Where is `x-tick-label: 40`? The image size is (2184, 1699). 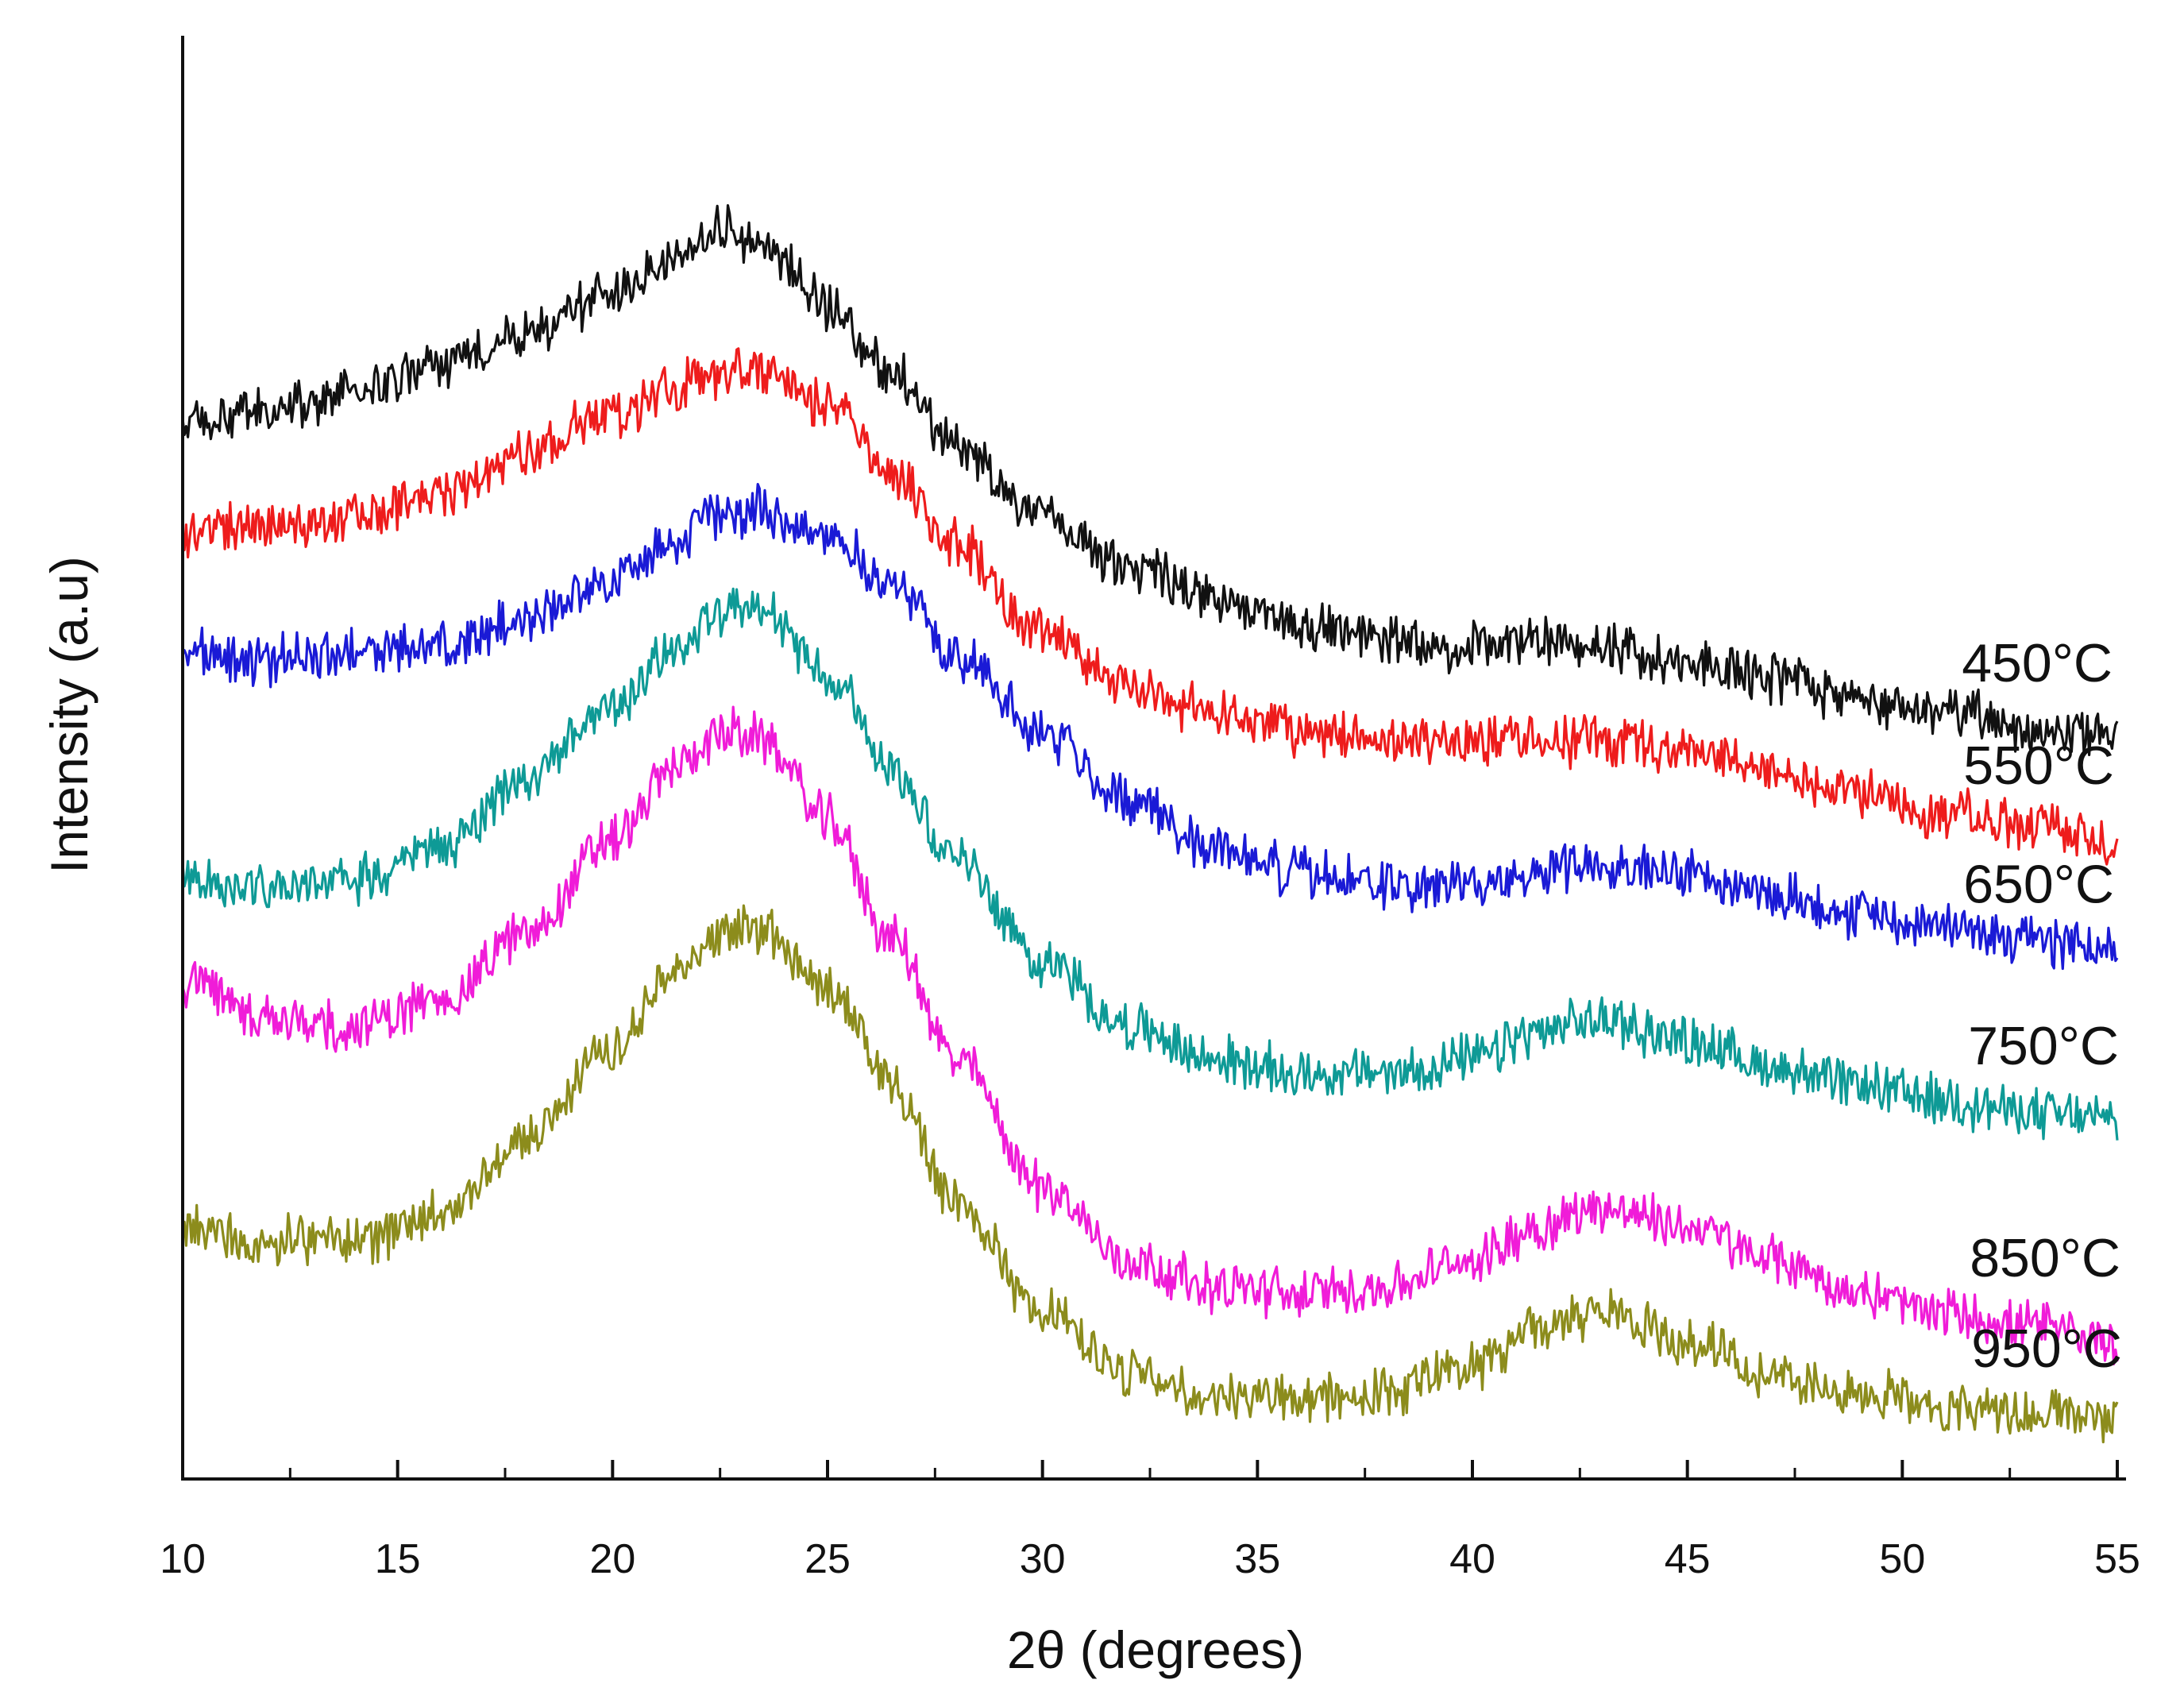 x-tick-label: 40 is located at coordinates (1472, 1559).